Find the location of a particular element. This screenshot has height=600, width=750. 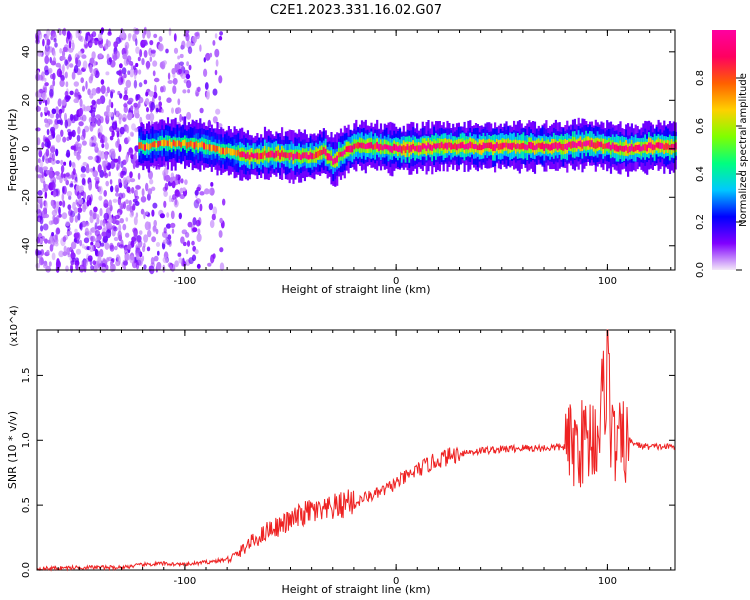

snr-x-axis-label: Height of straight line (km) is located at coordinates (355, 589).